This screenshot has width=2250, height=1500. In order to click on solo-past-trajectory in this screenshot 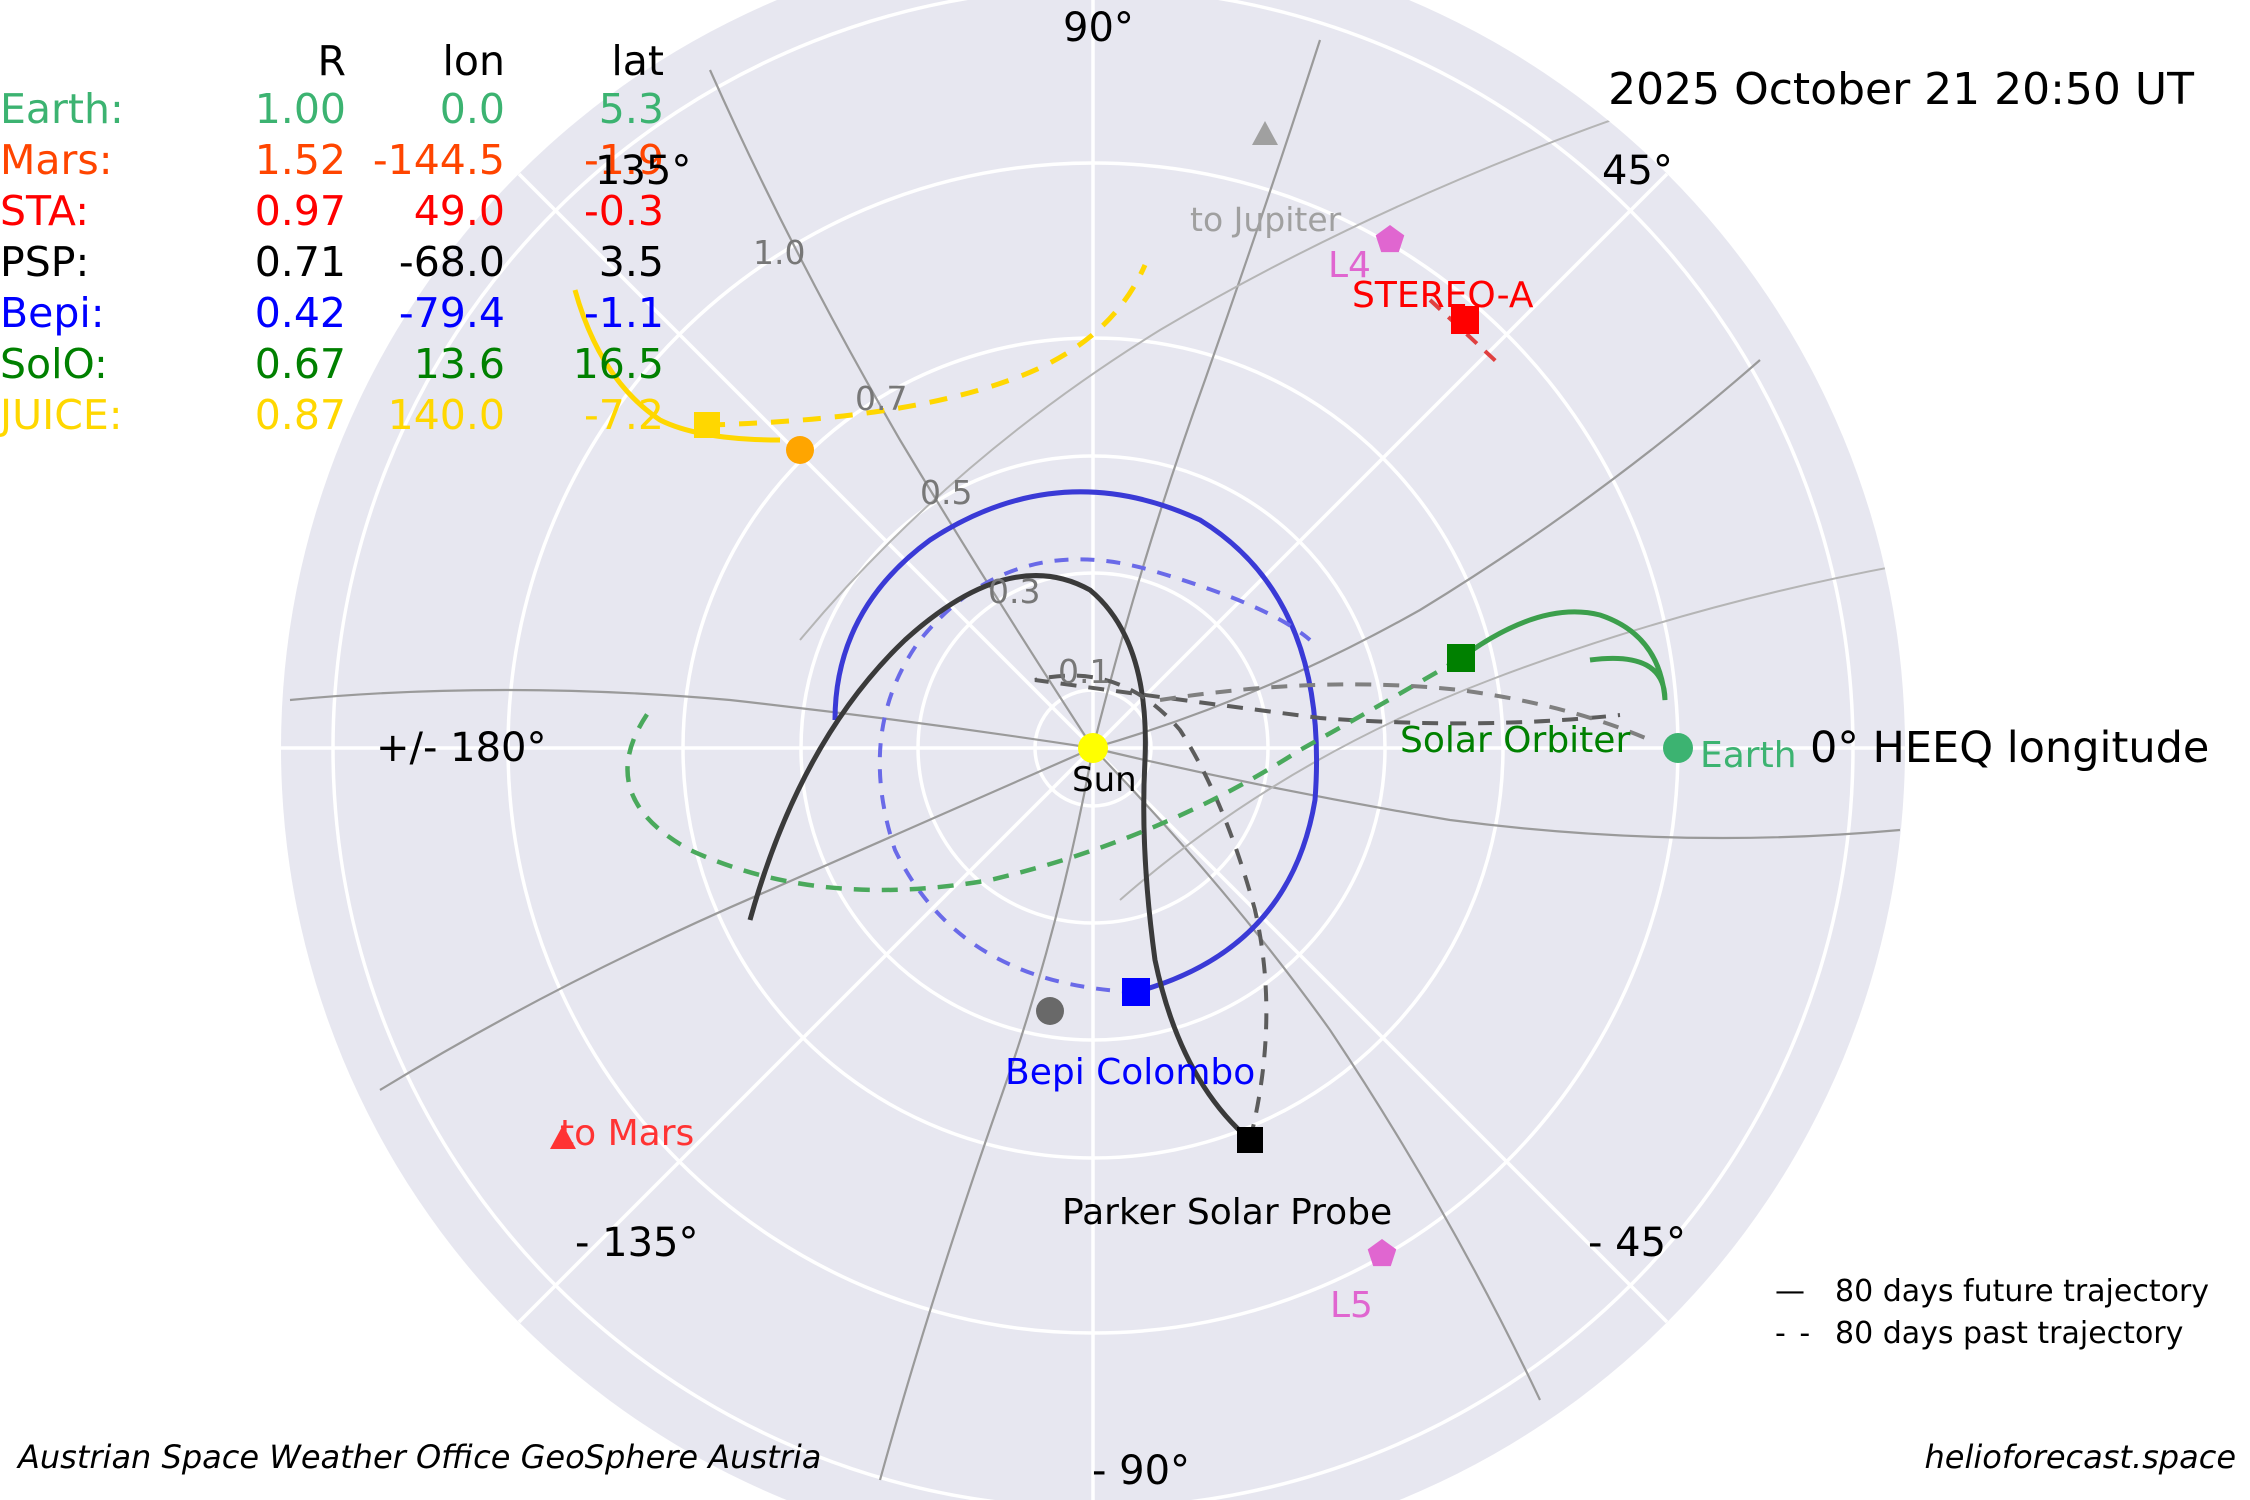, I will do `click(1044, 774)`.